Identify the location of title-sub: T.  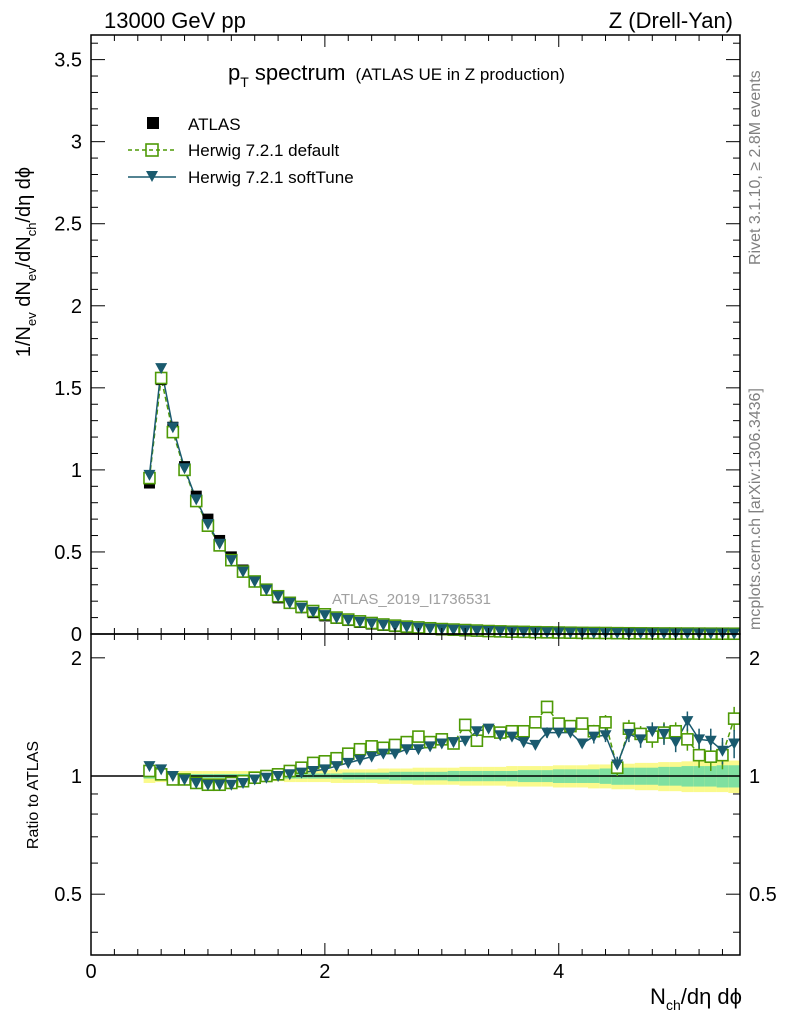
(244, 82).